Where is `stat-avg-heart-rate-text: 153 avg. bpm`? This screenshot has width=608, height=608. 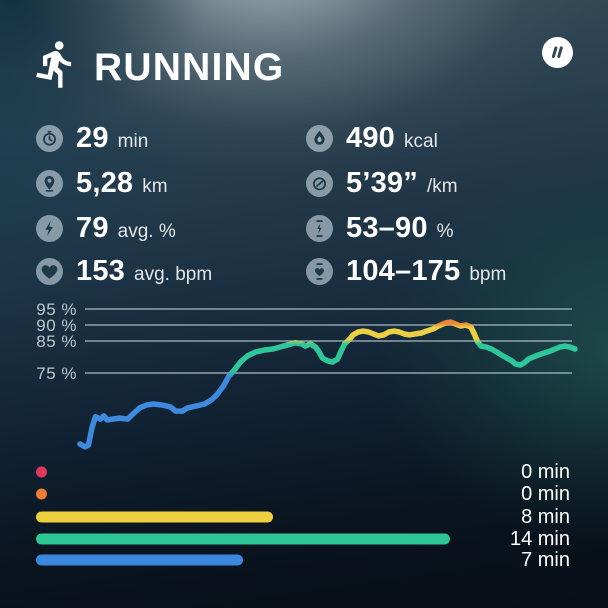
stat-avg-heart-rate-text: 153 avg. bpm is located at coordinates (144, 271).